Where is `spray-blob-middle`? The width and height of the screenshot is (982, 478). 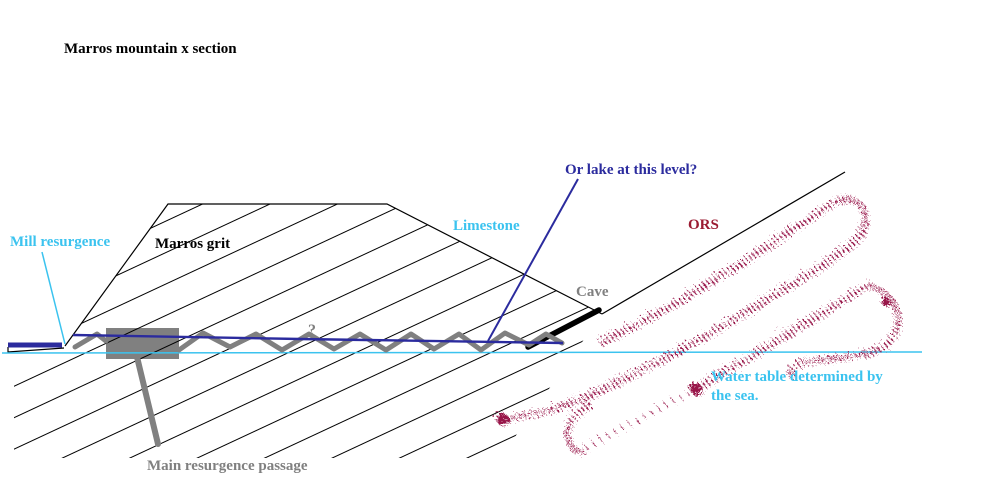
spray-blob-middle is located at coordinates (694, 387).